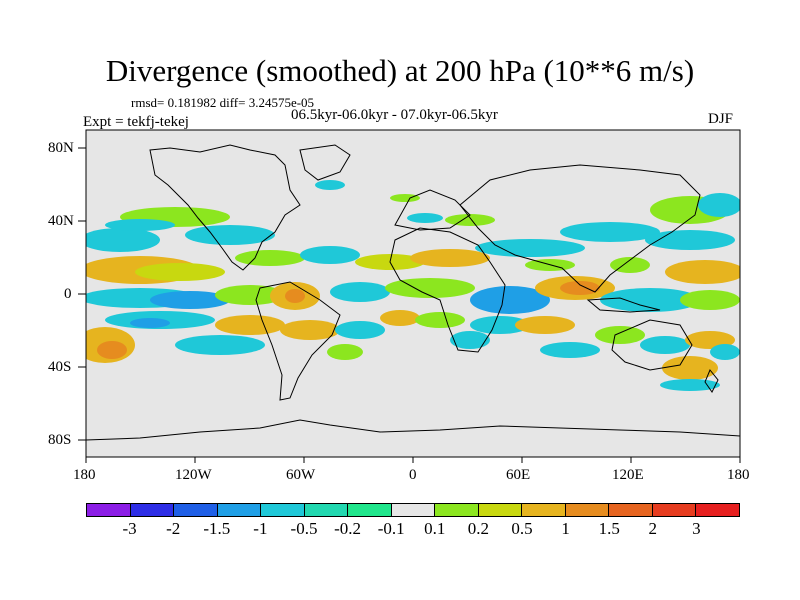 The image size is (800, 600). What do you see at coordinates (173, 528) in the screenshot?
I see `colorbar-label: -2` at bounding box center [173, 528].